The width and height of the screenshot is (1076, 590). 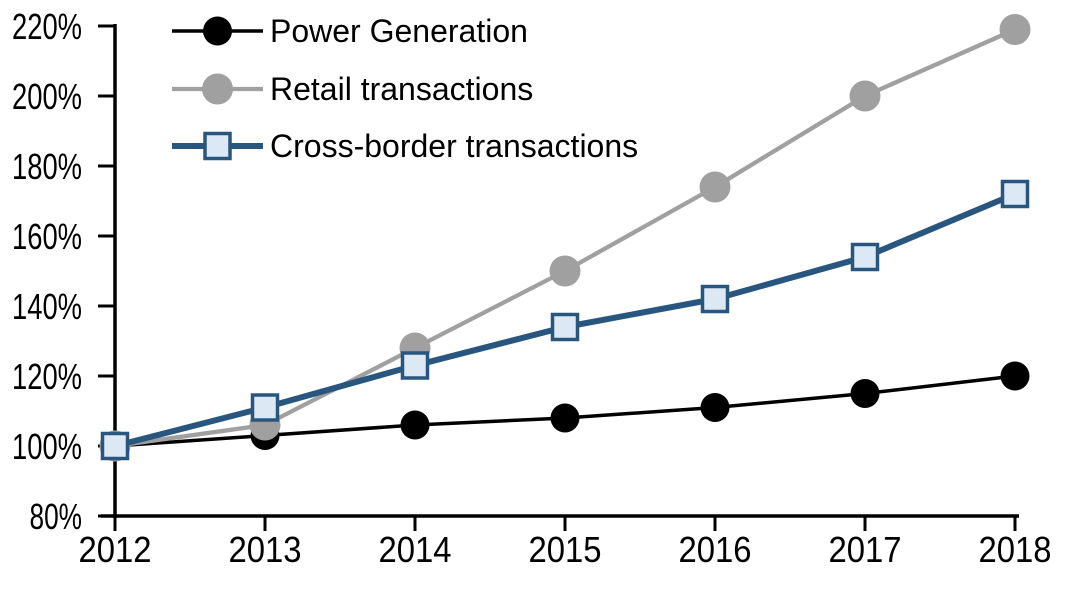 I want to click on x-axis-label: 2012, so click(x=115, y=549).